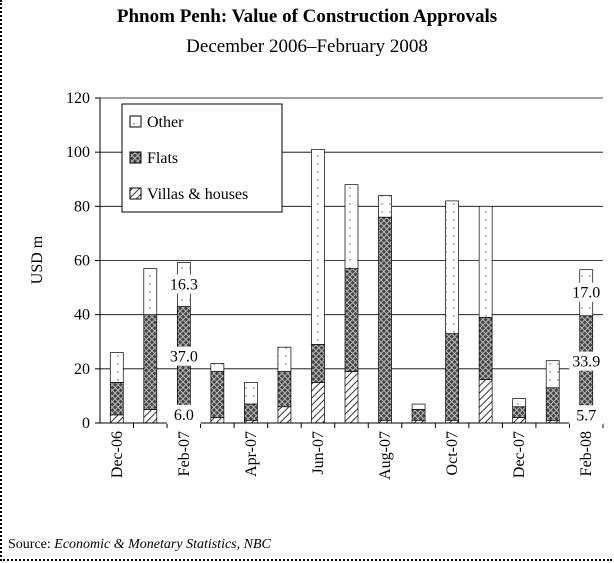 Image resolution: width=614 pixels, height=563 pixels. Describe the element at coordinates (78, 98) in the screenshot. I see `y-tick-label: 120` at that location.